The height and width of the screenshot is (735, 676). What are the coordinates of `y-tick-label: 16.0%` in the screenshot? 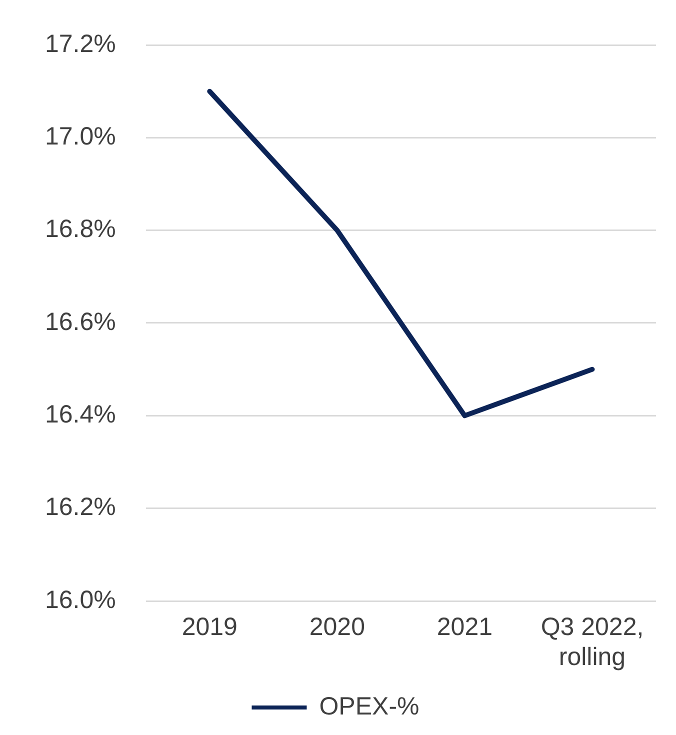 It's located at (80, 600).